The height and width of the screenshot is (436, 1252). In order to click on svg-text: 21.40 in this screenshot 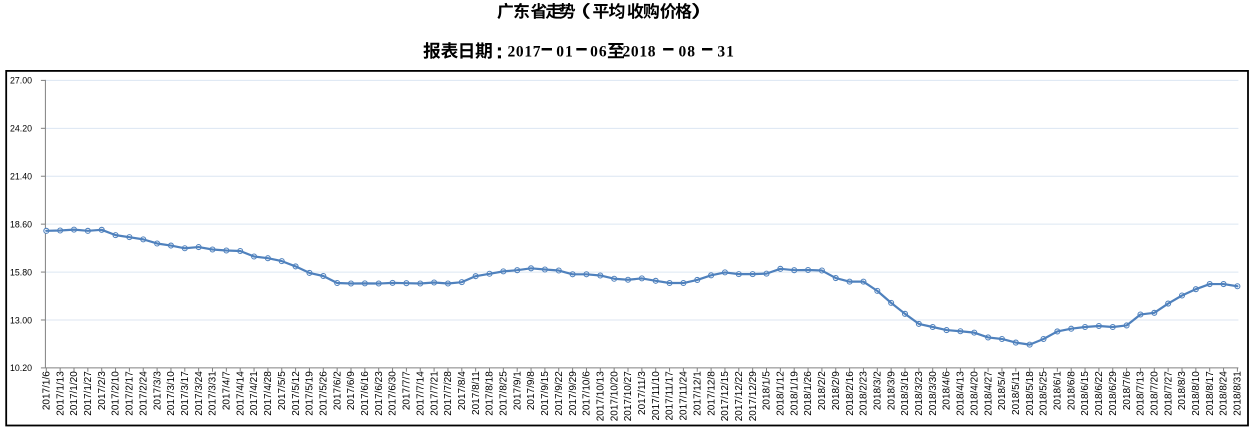, I will do `click(21, 177)`.